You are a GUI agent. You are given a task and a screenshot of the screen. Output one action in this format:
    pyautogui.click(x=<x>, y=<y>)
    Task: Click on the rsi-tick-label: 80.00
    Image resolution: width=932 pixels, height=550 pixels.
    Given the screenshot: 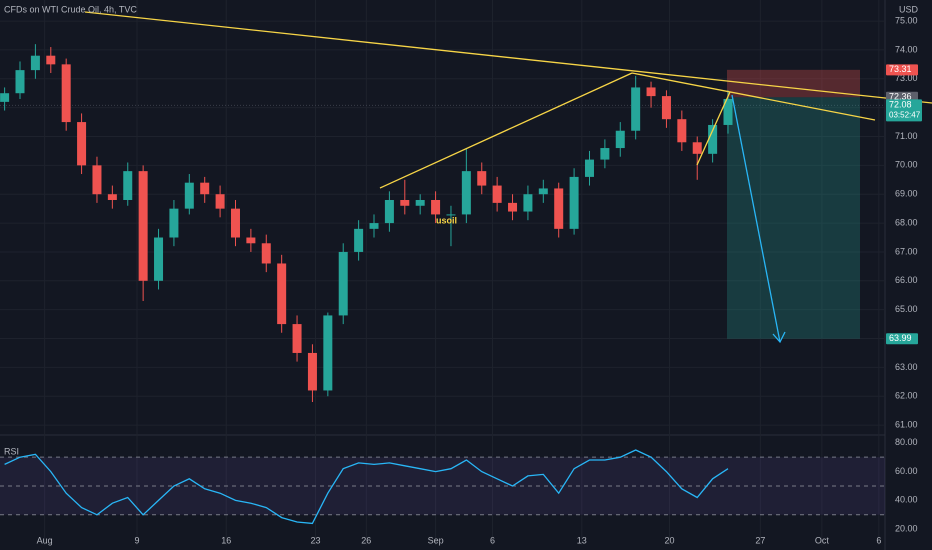 What is the action you would take?
    pyautogui.click(x=906, y=442)
    